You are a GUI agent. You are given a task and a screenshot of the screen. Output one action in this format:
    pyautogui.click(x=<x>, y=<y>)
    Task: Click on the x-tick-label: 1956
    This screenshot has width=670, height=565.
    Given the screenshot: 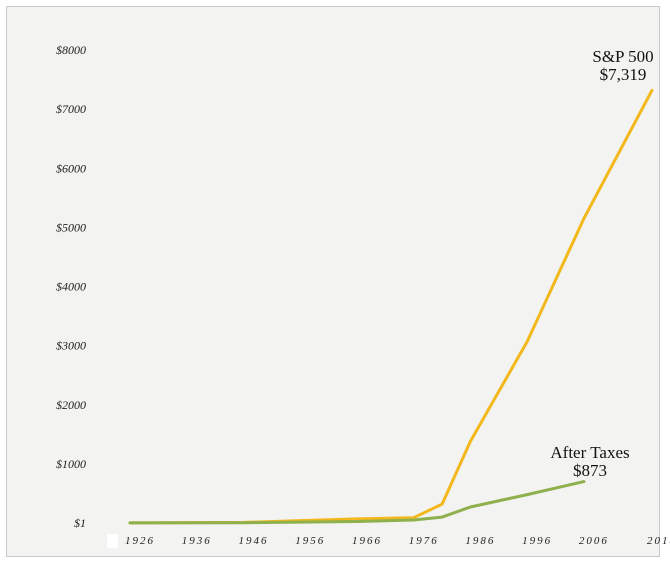 What is the action you would take?
    pyautogui.click(x=310, y=541)
    